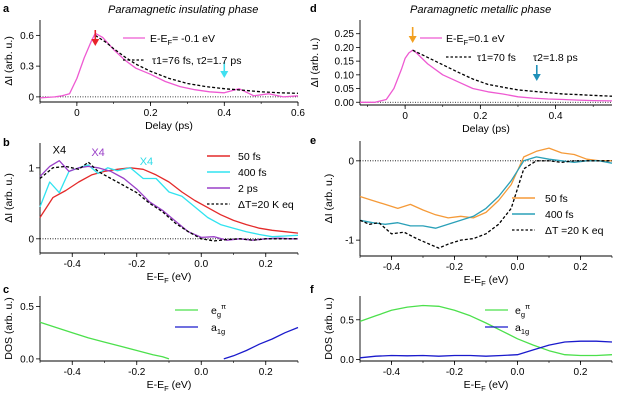  Describe the element at coordinates (182, 50) in the screenshot. I see `legend-a: E-EF= -0.1 eV τ1=76 fs, τ2=1.7 ps` at that location.